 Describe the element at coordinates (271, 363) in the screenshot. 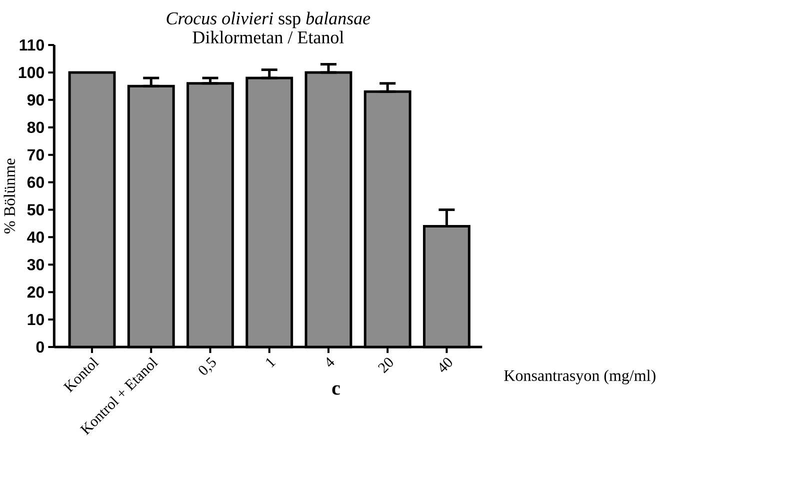

I see `x-tick-label: 1` at that location.